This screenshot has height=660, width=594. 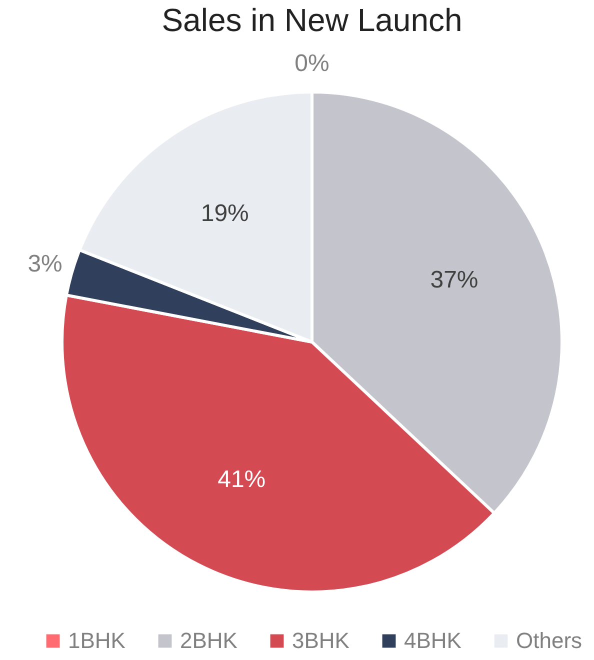 What do you see at coordinates (321, 640) in the screenshot?
I see `legend-label: 3BHK` at bounding box center [321, 640].